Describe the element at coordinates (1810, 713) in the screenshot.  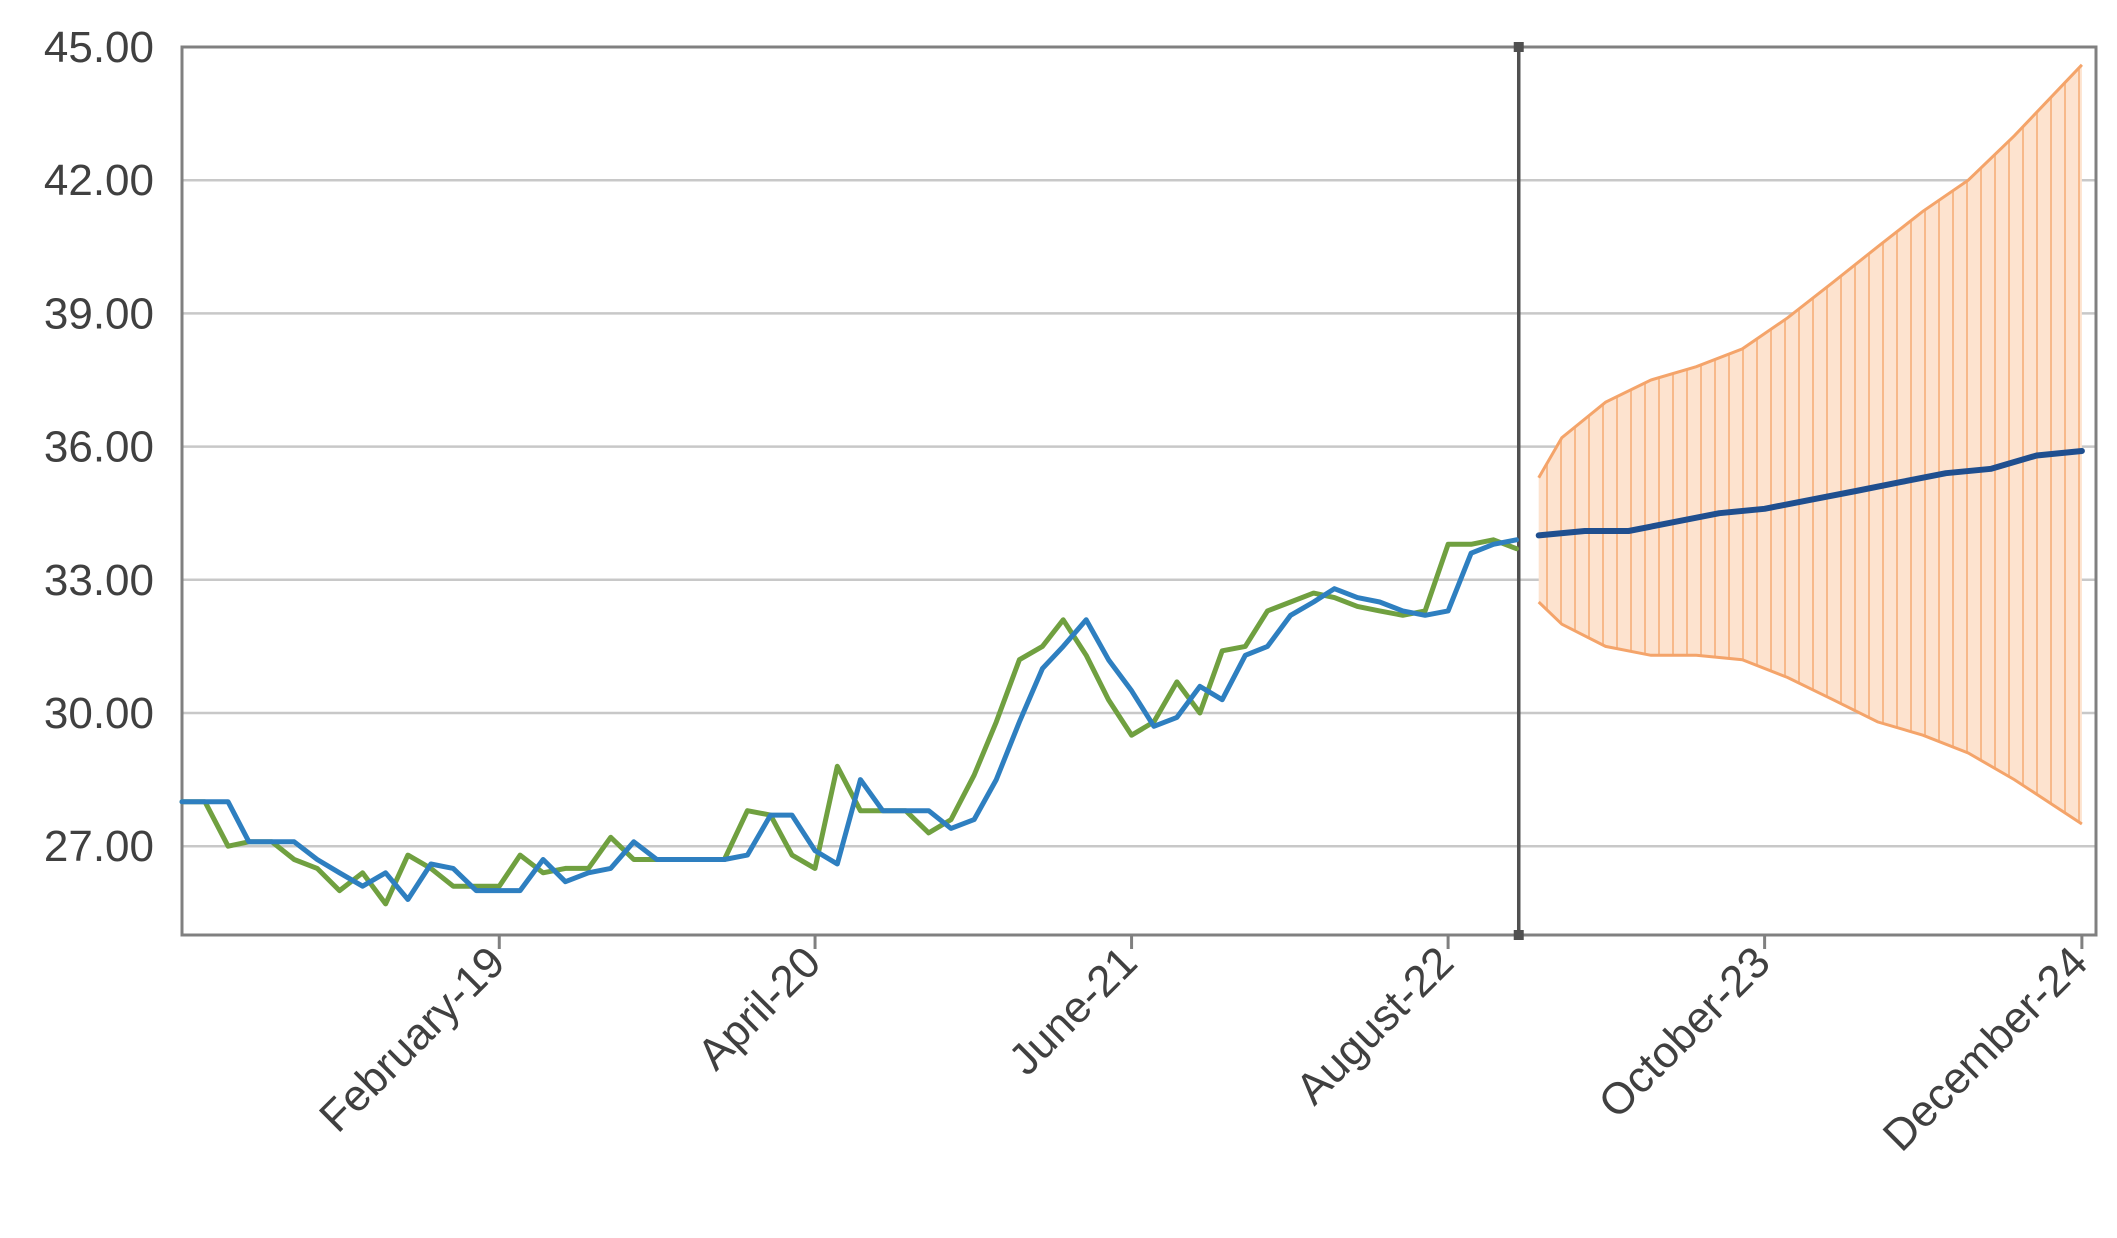
I see `forecast-band-lower` at that location.